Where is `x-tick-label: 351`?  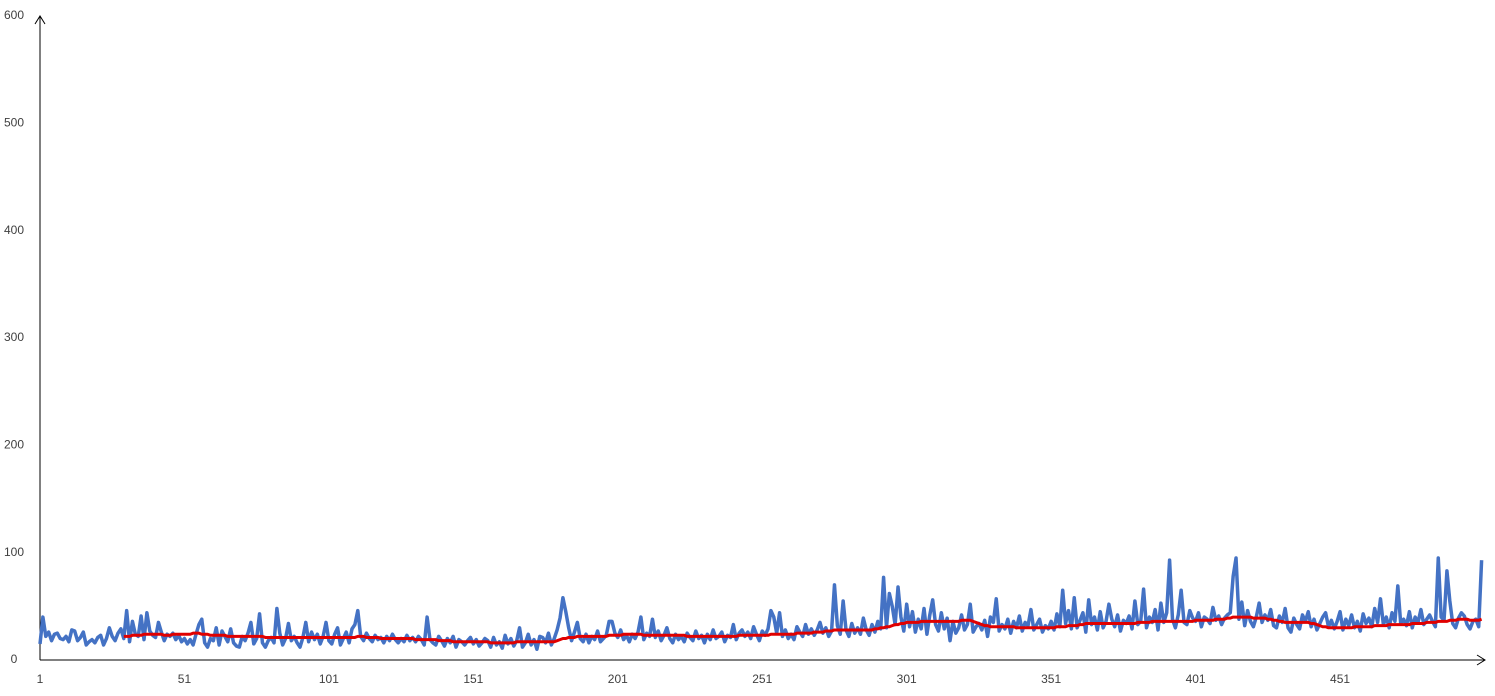 x-tick-label: 351 is located at coordinates (1051, 679).